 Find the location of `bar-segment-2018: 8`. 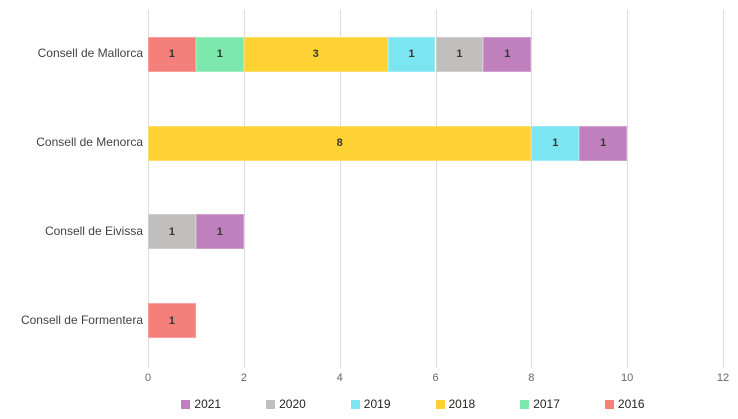

bar-segment-2018: 8 is located at coordinates (340, 143).